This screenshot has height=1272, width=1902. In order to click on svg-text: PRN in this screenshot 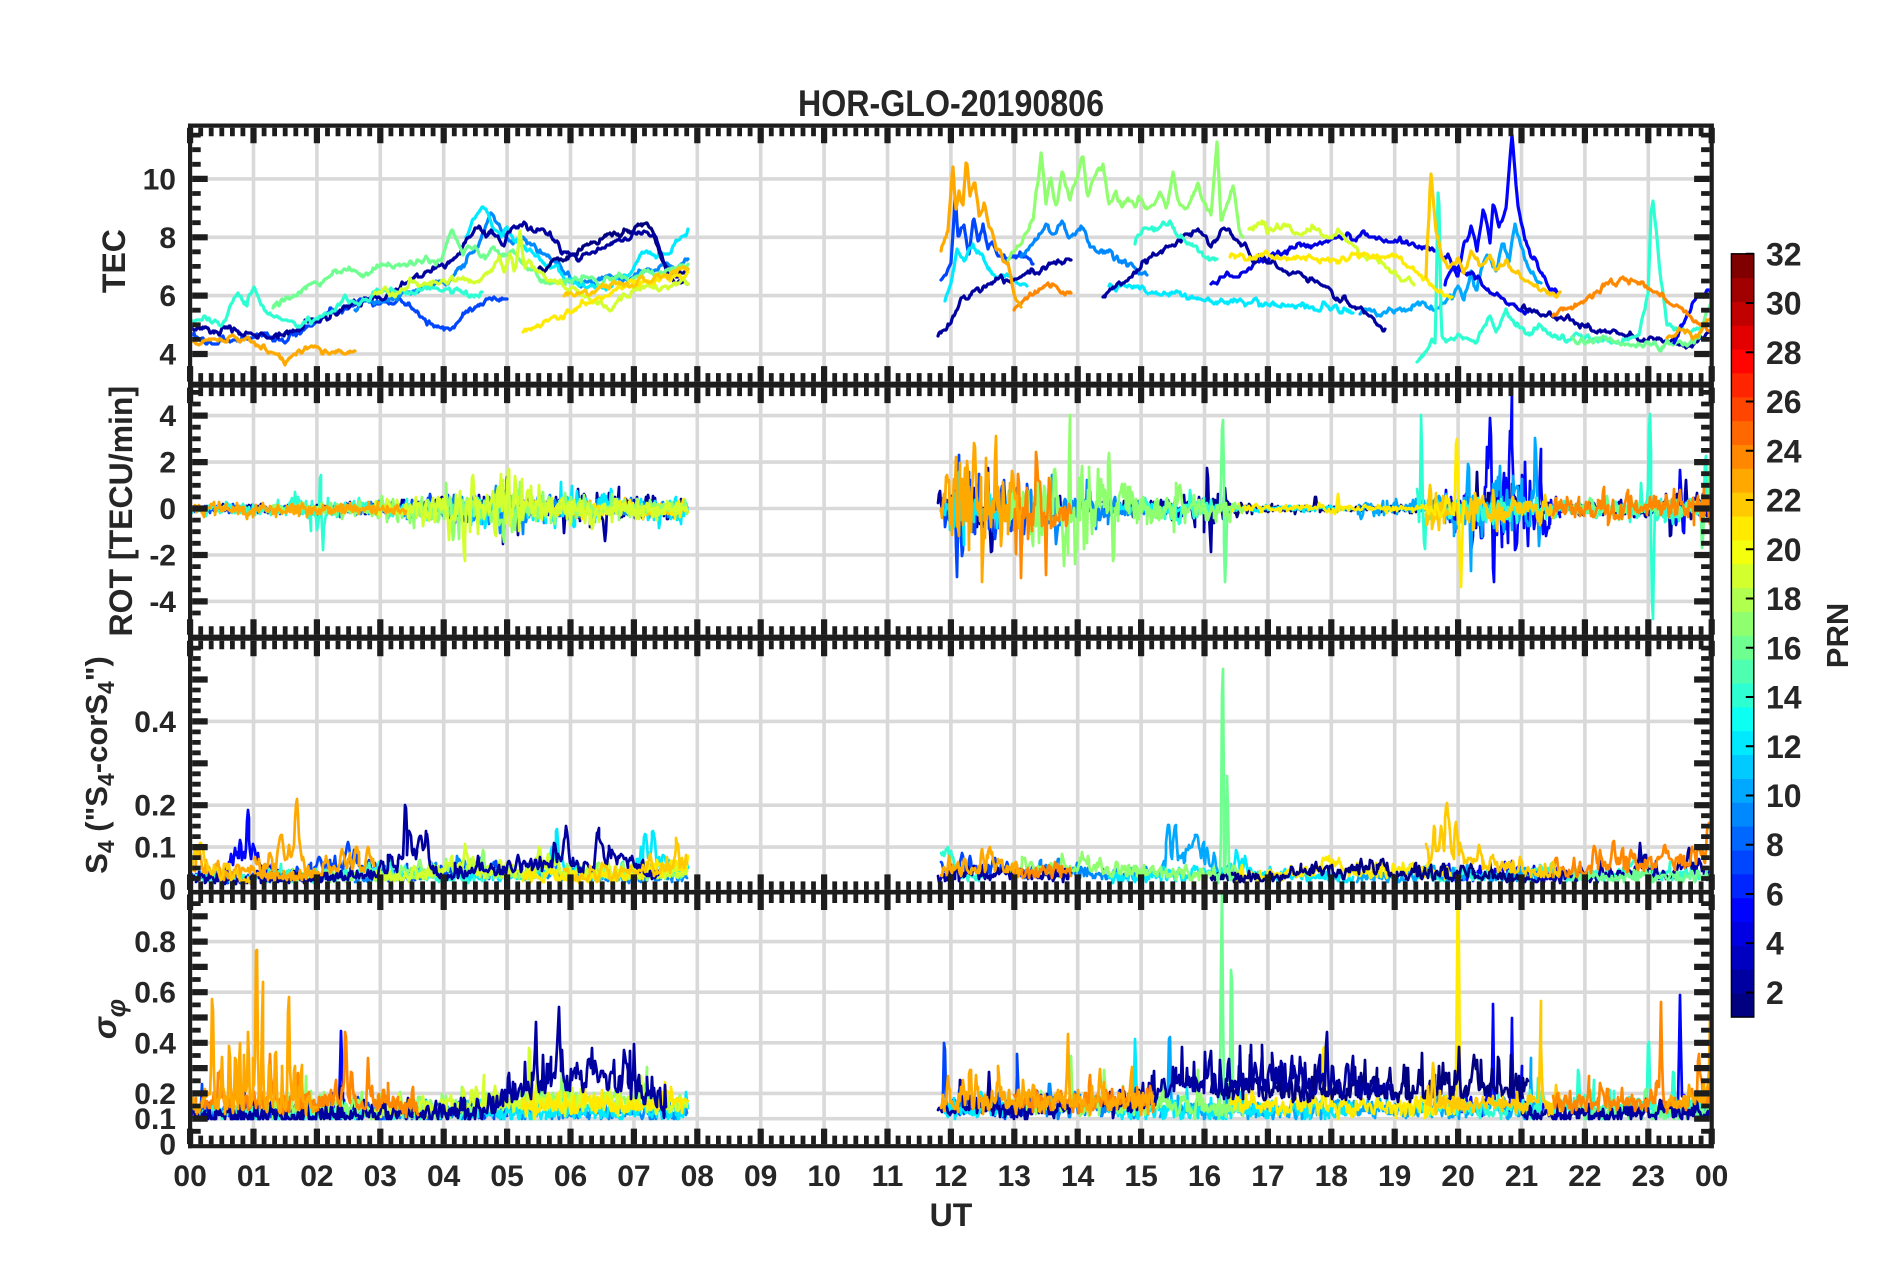, I will do `click(1837, 635)`.